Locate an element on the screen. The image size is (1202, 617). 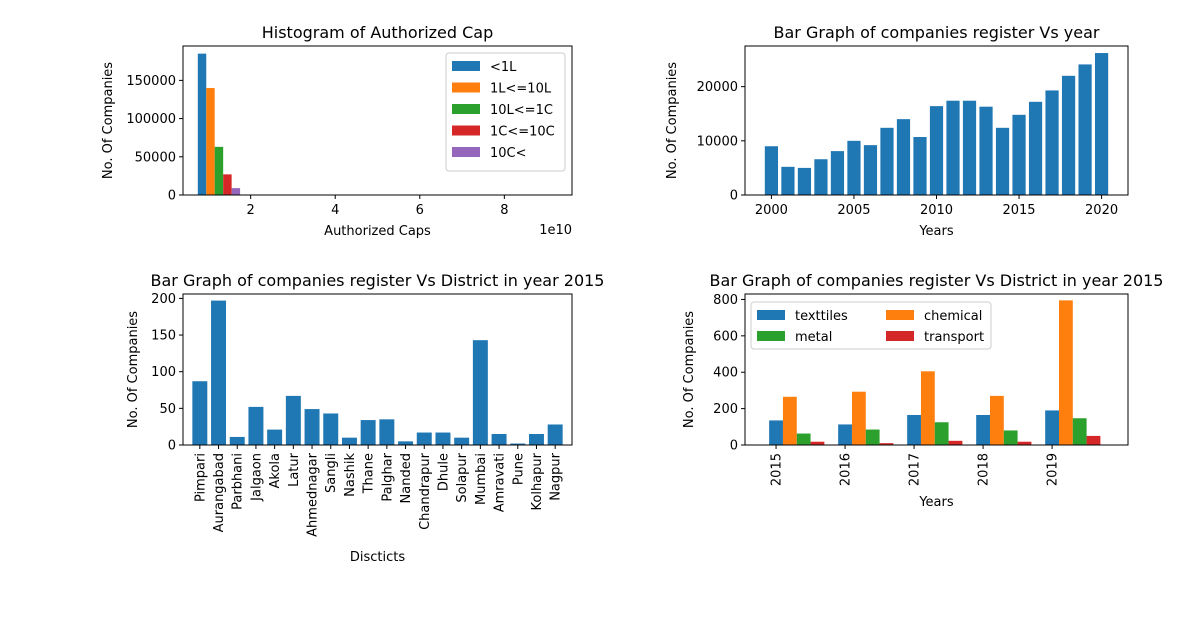
chart-grouped-legend-label-1: chemical is located at coordinates (953, 316).